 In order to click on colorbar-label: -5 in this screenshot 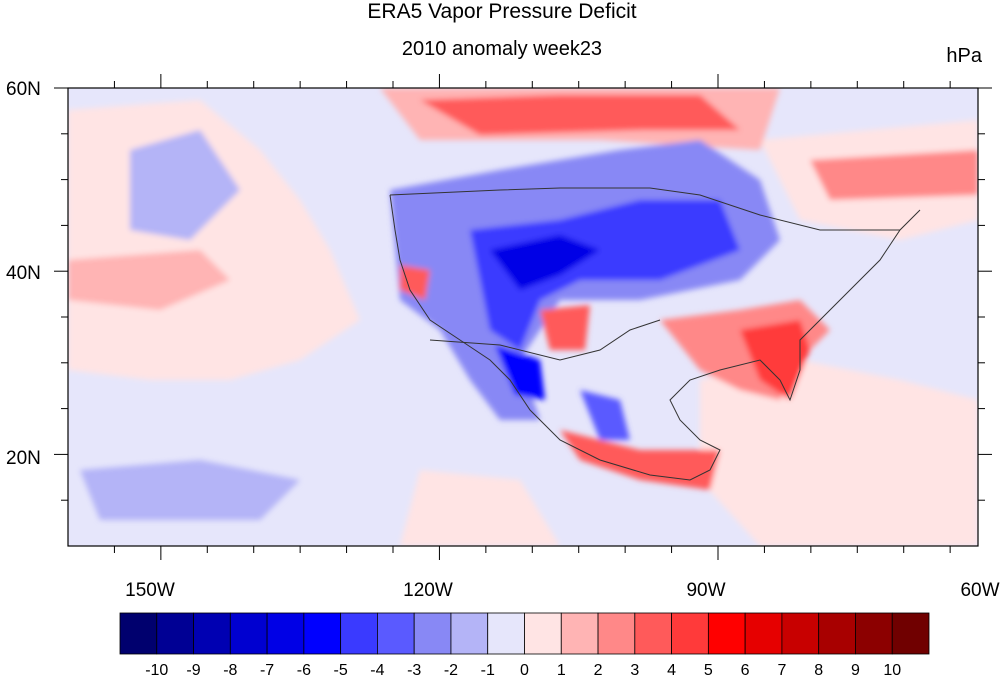, I will do `click(341, 670)`.